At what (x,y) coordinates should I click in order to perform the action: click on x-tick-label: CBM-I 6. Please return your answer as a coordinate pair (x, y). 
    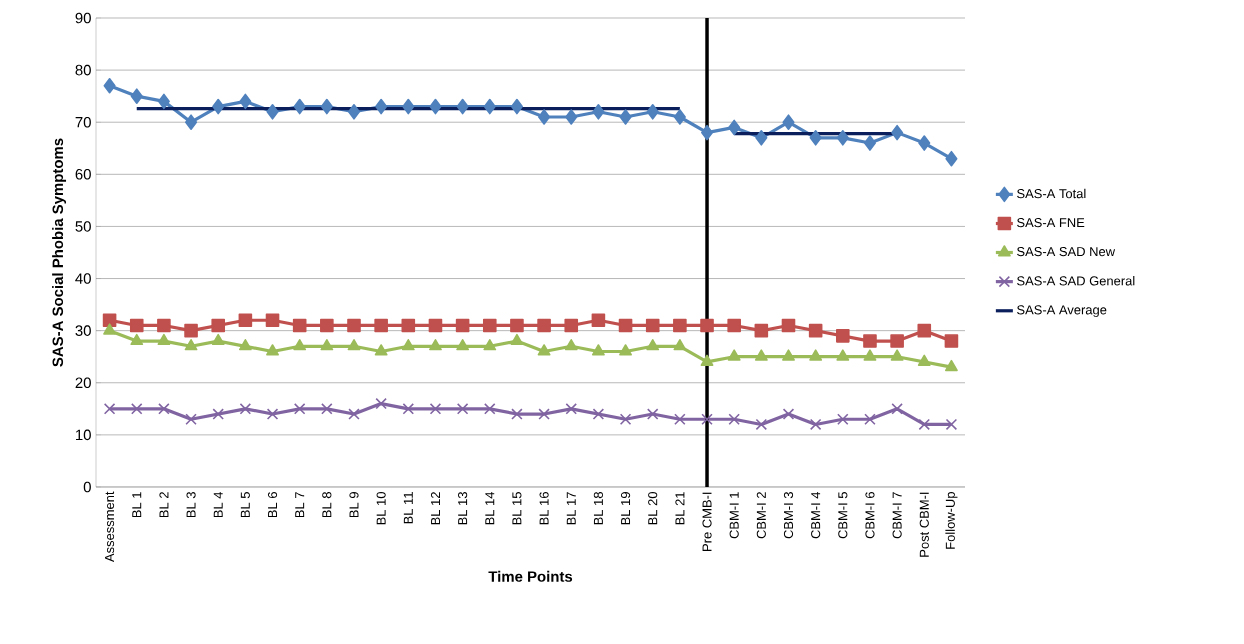
    Looking at the image, I should click on (870, 515).